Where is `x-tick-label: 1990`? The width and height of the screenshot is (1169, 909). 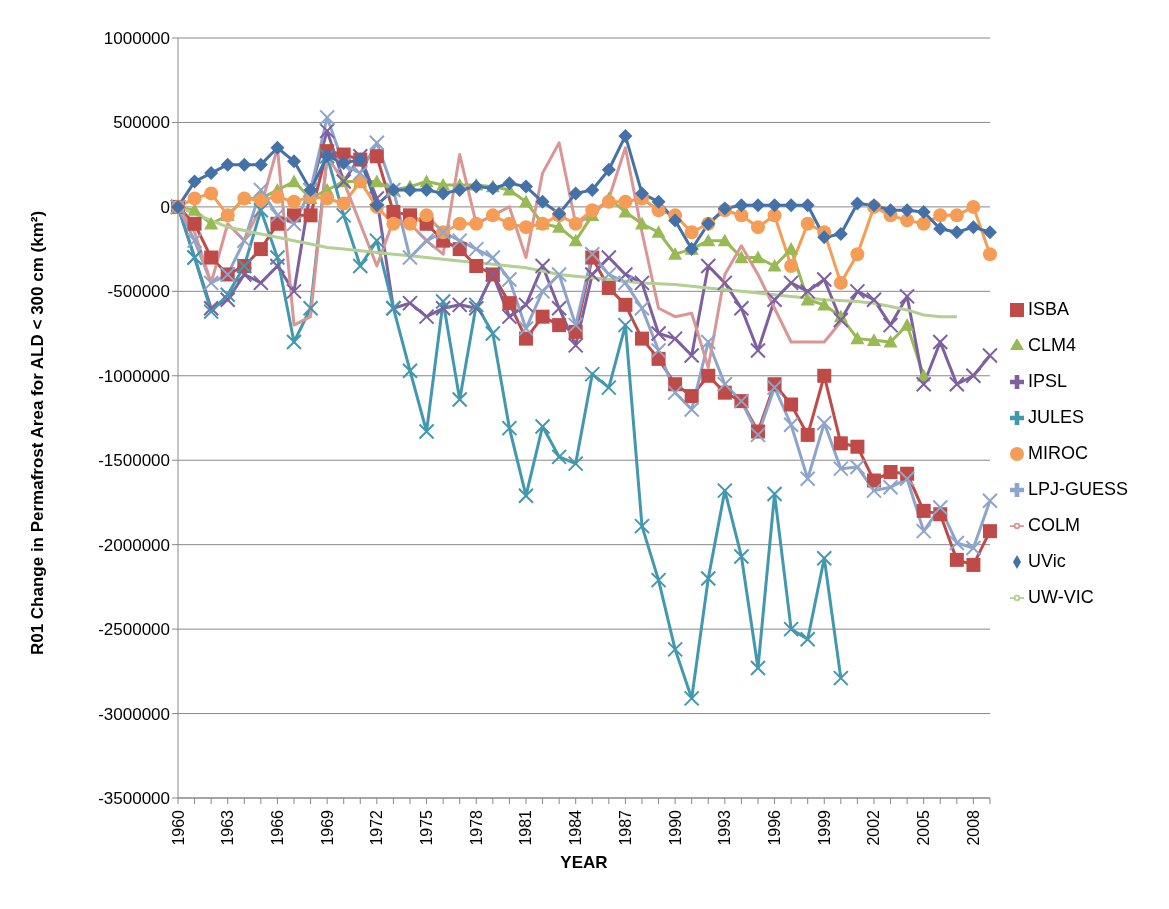
x-tick-label: 1990 is located at coordinates (675, 827).